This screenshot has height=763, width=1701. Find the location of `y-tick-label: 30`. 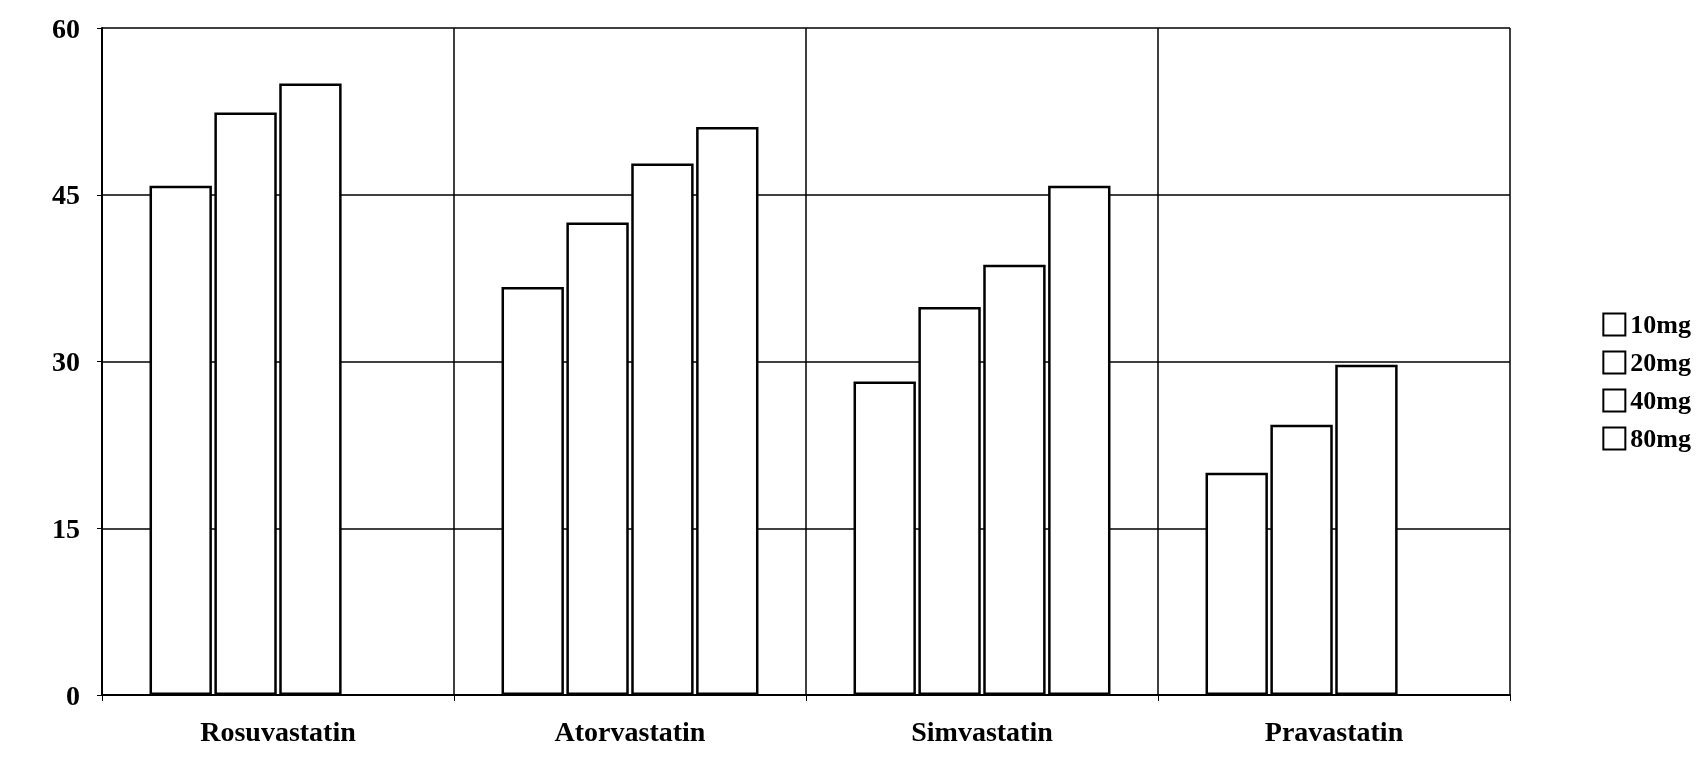

y-tick-label: 30 is located at coordinates (66, 361).